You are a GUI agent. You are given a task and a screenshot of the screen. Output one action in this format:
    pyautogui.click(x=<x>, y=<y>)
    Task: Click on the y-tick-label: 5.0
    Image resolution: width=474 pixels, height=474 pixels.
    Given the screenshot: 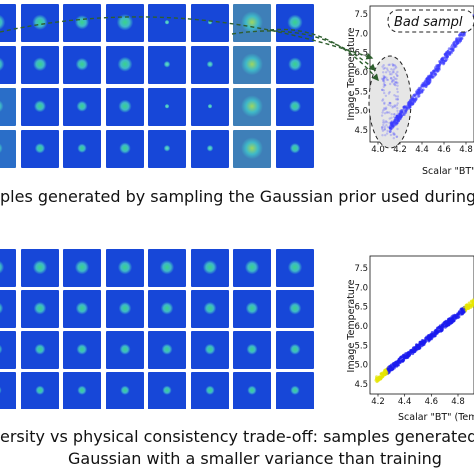 What is the action you would take?
    pyautogui.click(x=361, y=112)
    